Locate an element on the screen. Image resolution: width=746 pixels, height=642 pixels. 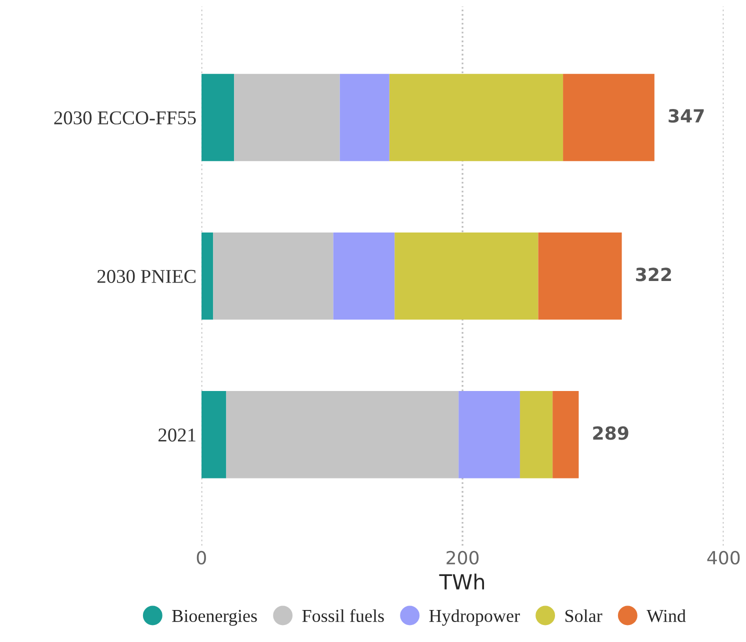
y-tick-label: 2030 PNIEC is located at coordinates (146, 276).